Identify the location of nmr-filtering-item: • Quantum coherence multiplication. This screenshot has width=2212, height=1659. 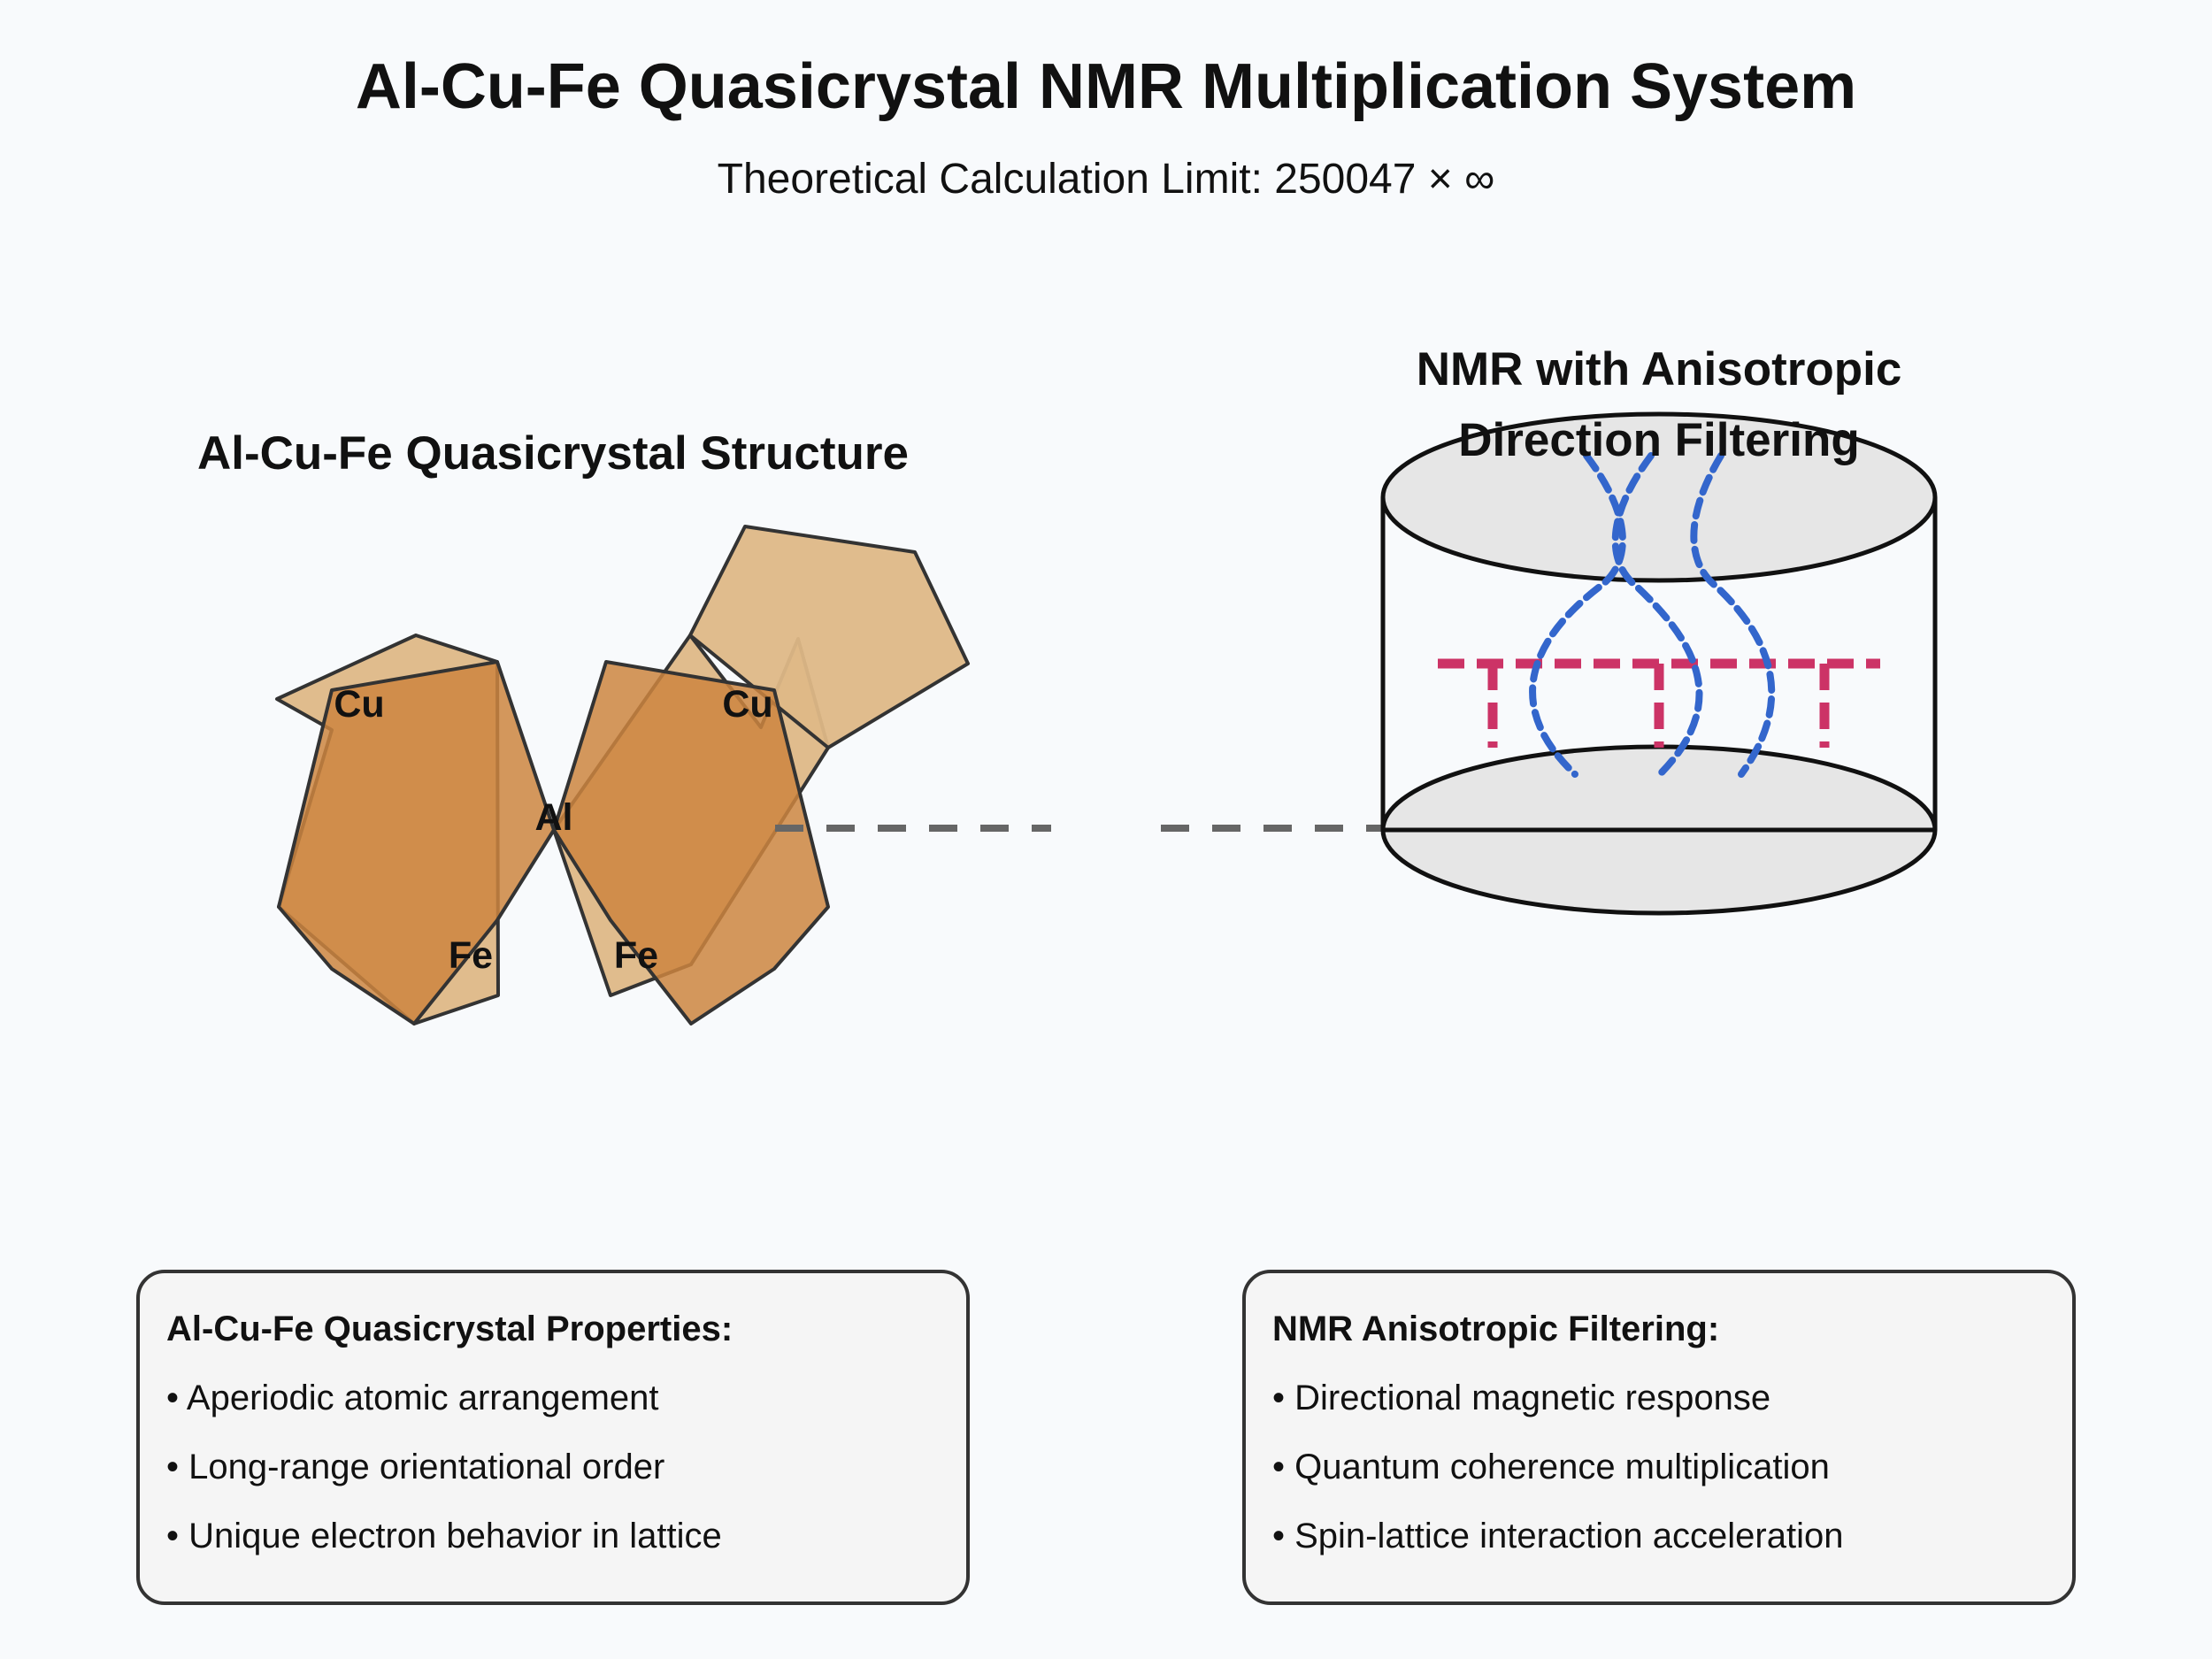
(1551, 1467).